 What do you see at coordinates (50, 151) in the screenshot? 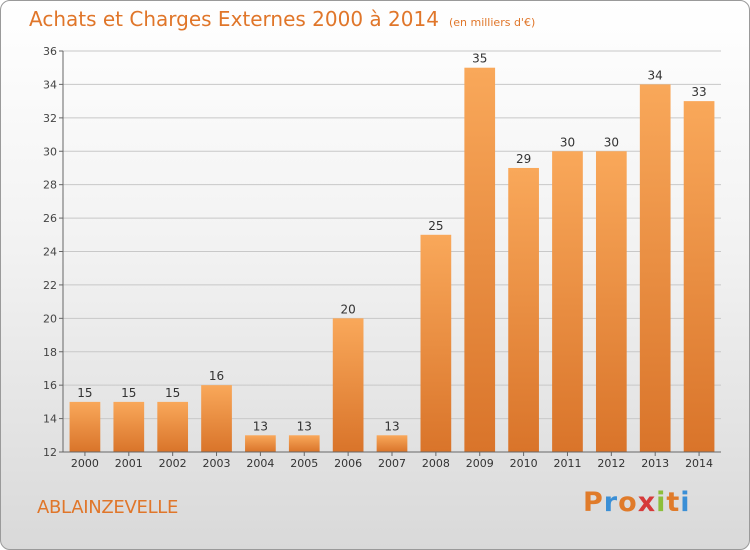
I see `y-tick-label: 30` at bounding box center [50, 151].